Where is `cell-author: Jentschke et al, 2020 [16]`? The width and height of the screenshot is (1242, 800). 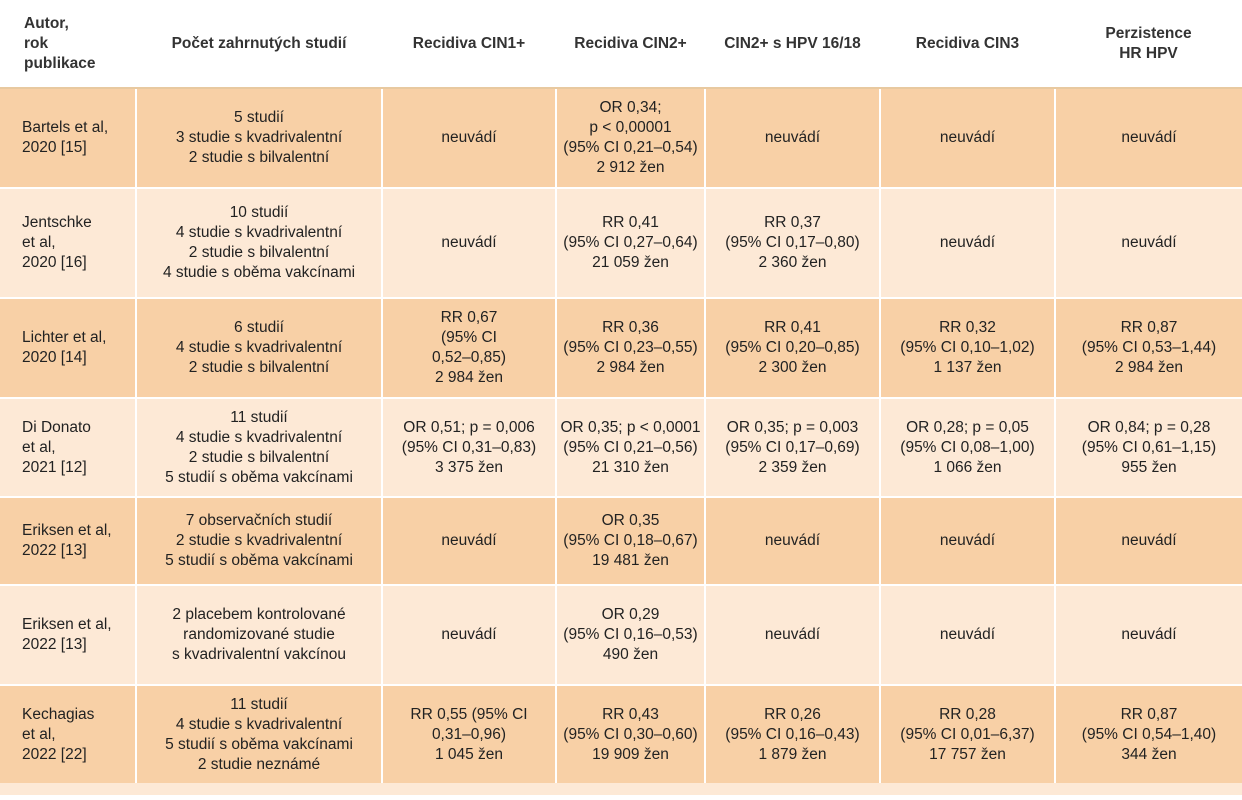
cell-author: Jentschke et al, 2020 [16] is located at coordinates (68, 242).